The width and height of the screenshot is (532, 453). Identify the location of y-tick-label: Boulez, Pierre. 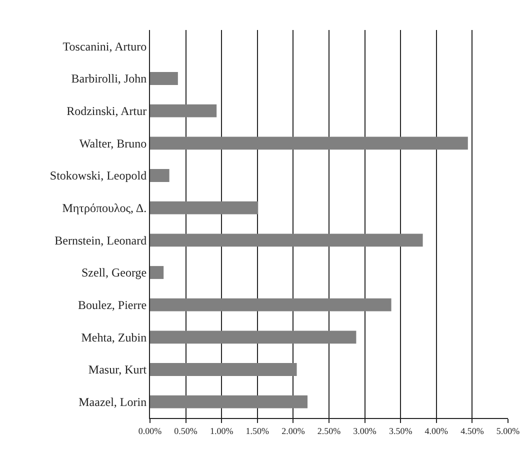
(112, 305).